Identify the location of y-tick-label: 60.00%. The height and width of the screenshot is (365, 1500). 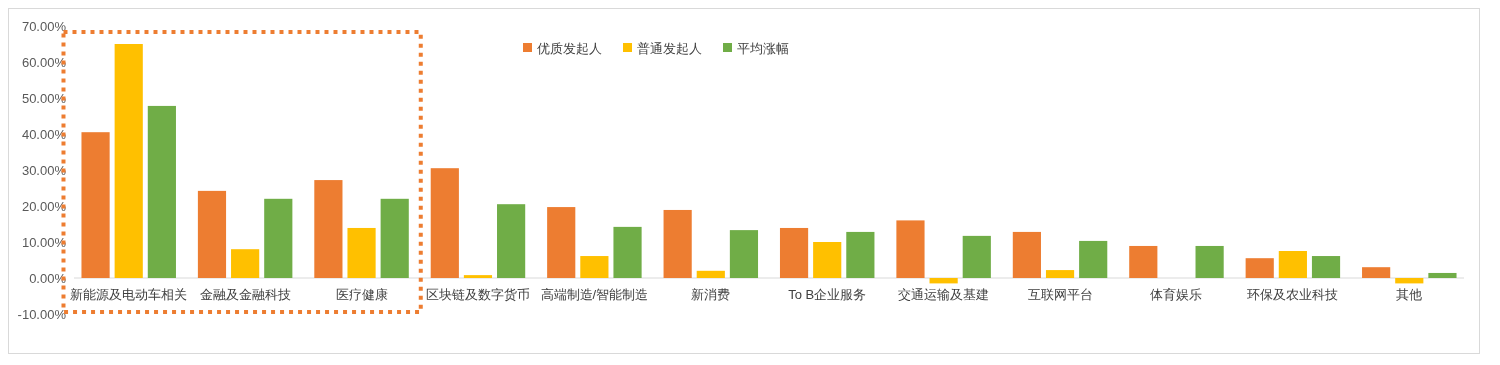
(44, 62).